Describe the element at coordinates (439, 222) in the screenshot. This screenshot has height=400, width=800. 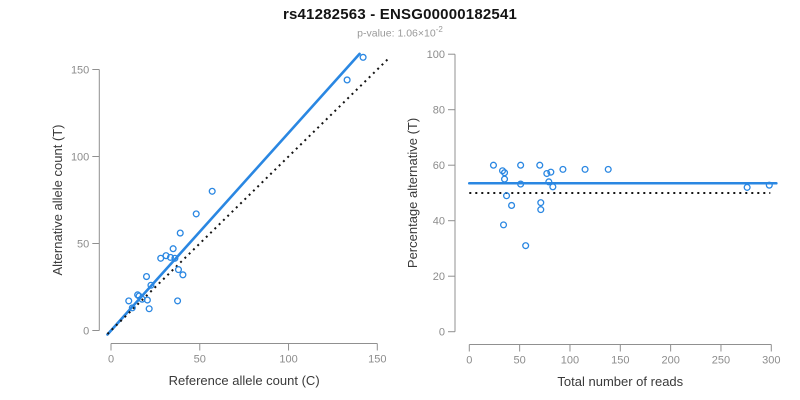
I see `y-tick-label: 40` at that location.